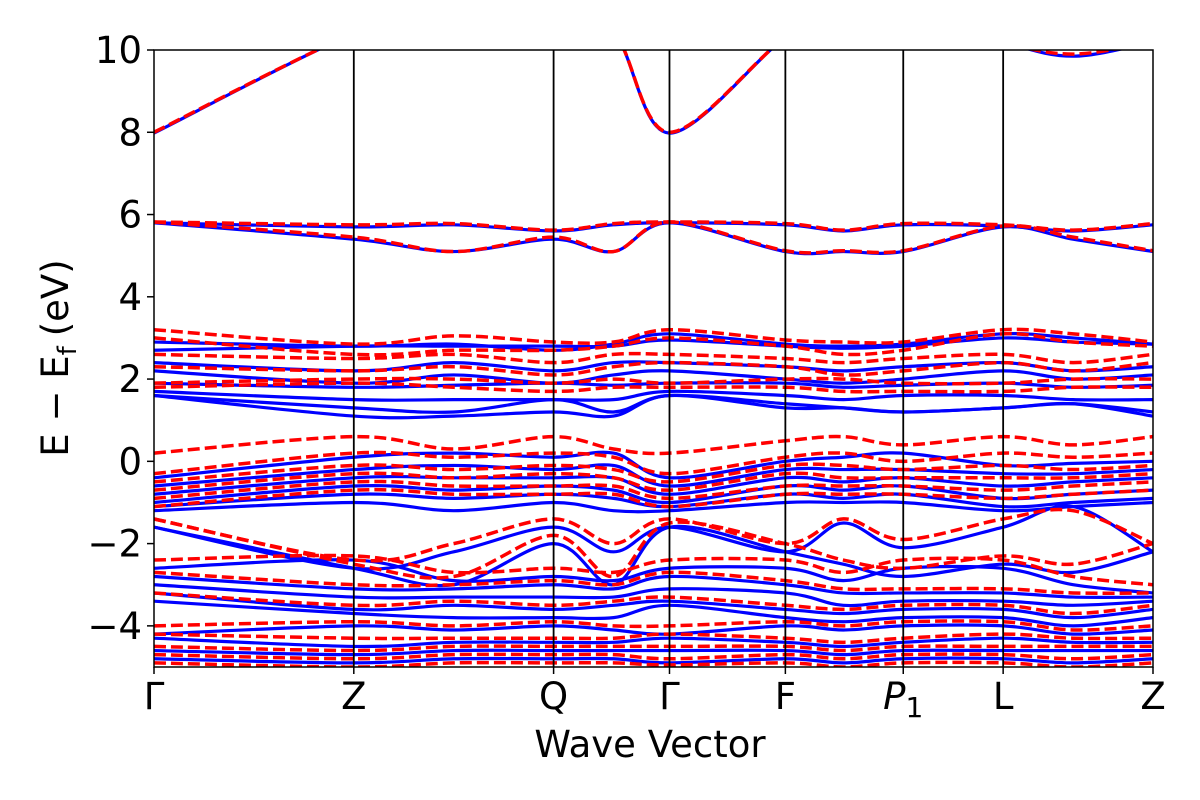 The image size is (1200, 800). I want to click on x-tick-label-text-3: Γ, so click(669, 696).